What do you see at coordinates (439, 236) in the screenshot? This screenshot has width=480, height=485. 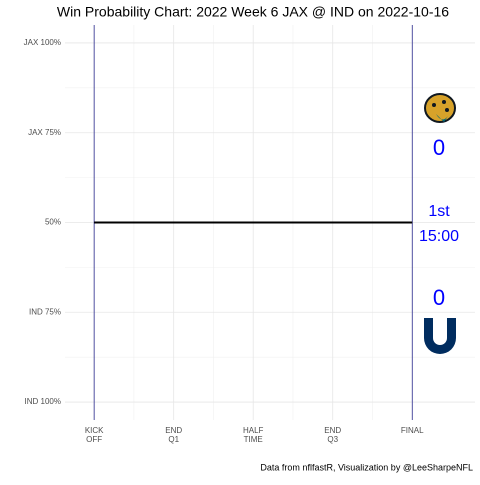 I see `clock: 15:00` at bounding box center [439, 236].